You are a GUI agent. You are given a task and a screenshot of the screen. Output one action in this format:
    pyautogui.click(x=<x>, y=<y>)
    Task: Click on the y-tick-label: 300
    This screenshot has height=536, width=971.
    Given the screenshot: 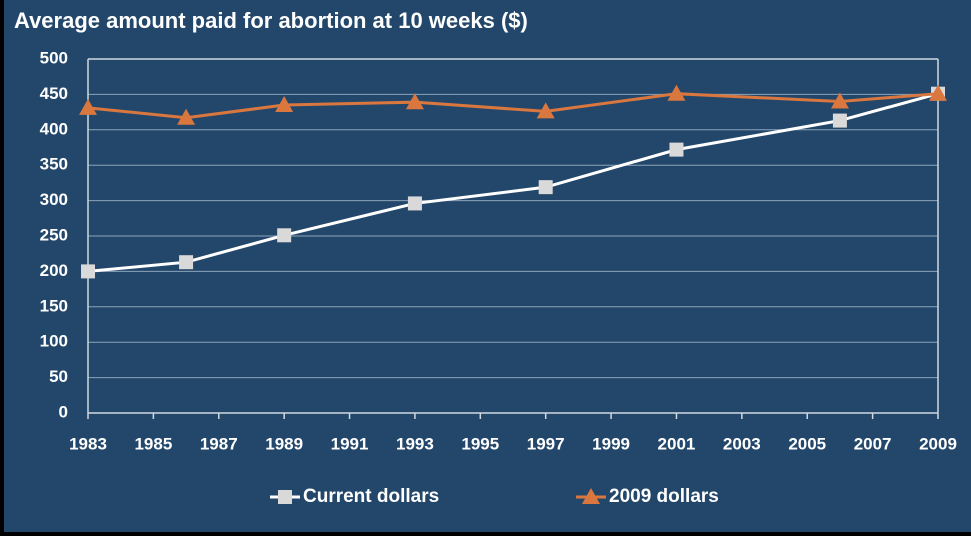 What is the action you would take?
    pyautogui.click(x=54, y=199)
    